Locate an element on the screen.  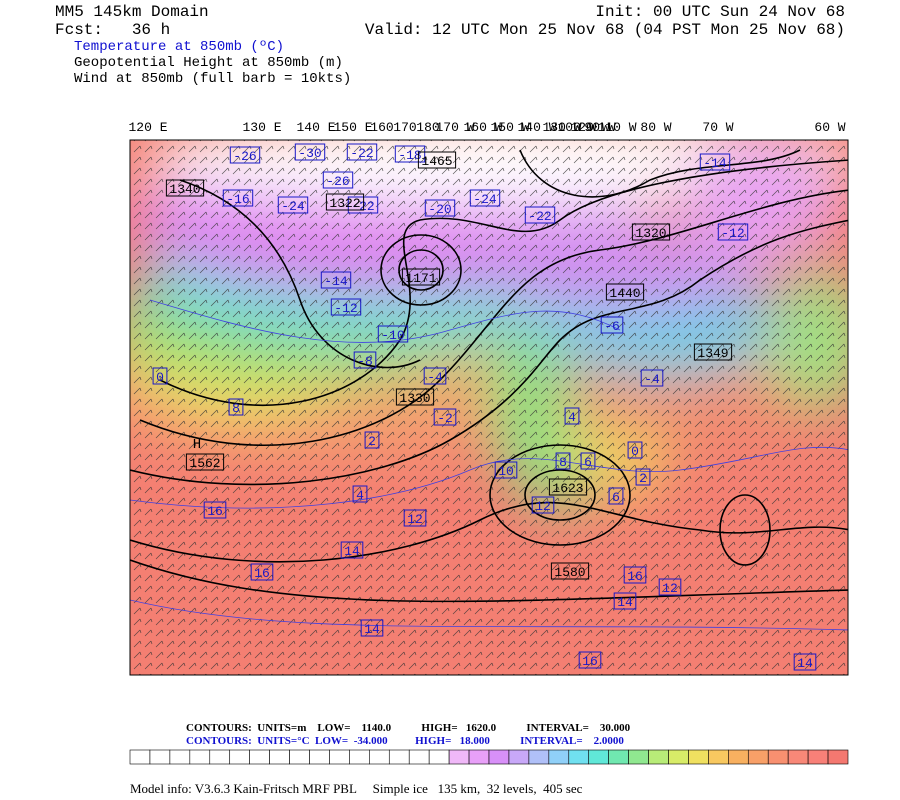
contour-label: 1465 is located at coordinates (436, 161).